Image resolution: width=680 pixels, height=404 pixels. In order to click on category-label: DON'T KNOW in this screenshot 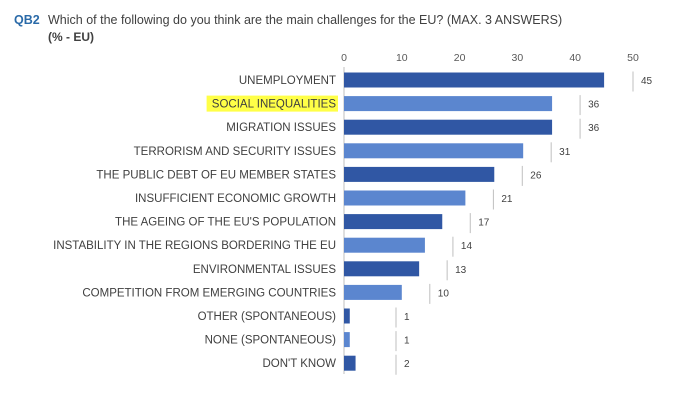, I will do `click(299, 364)`.